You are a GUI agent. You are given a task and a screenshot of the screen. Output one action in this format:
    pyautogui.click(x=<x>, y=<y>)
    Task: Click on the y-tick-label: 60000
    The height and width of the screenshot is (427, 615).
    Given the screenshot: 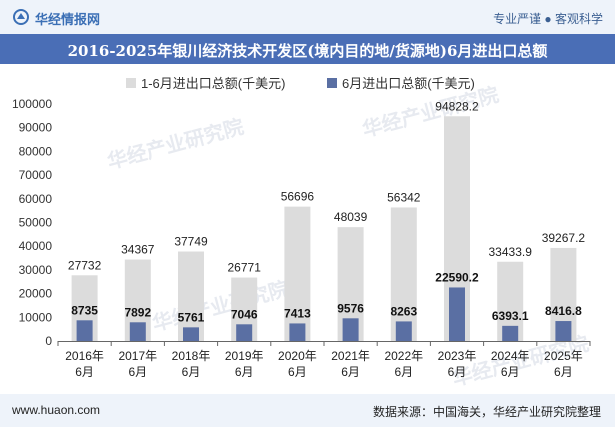 What is the action you would take?
    pyautogui.click(x=36, y=199)
    